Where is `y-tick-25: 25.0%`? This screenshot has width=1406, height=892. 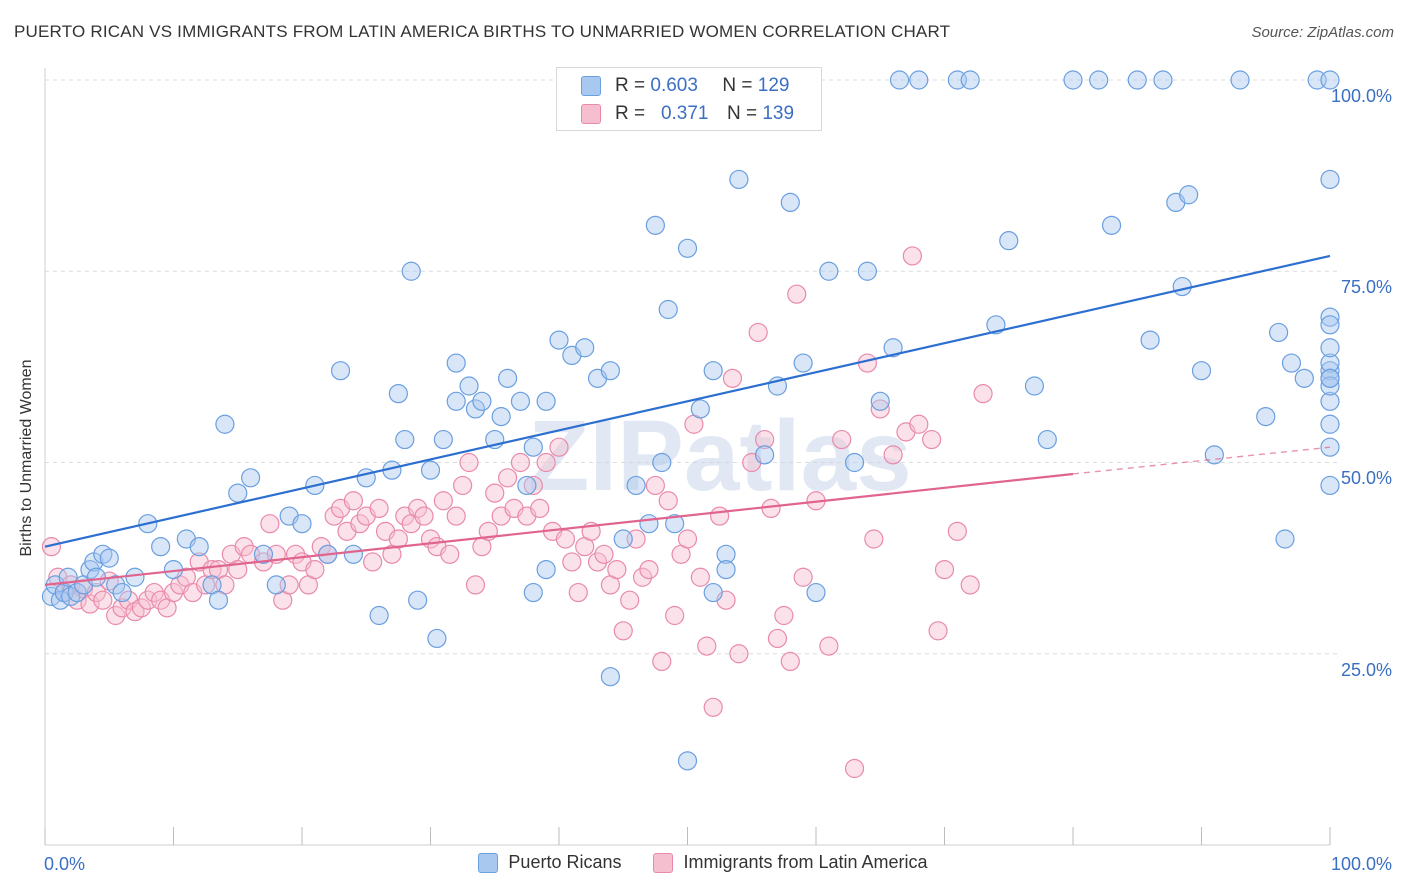 y-tick-25: 25.0% is located at coordinates (1366, 670).